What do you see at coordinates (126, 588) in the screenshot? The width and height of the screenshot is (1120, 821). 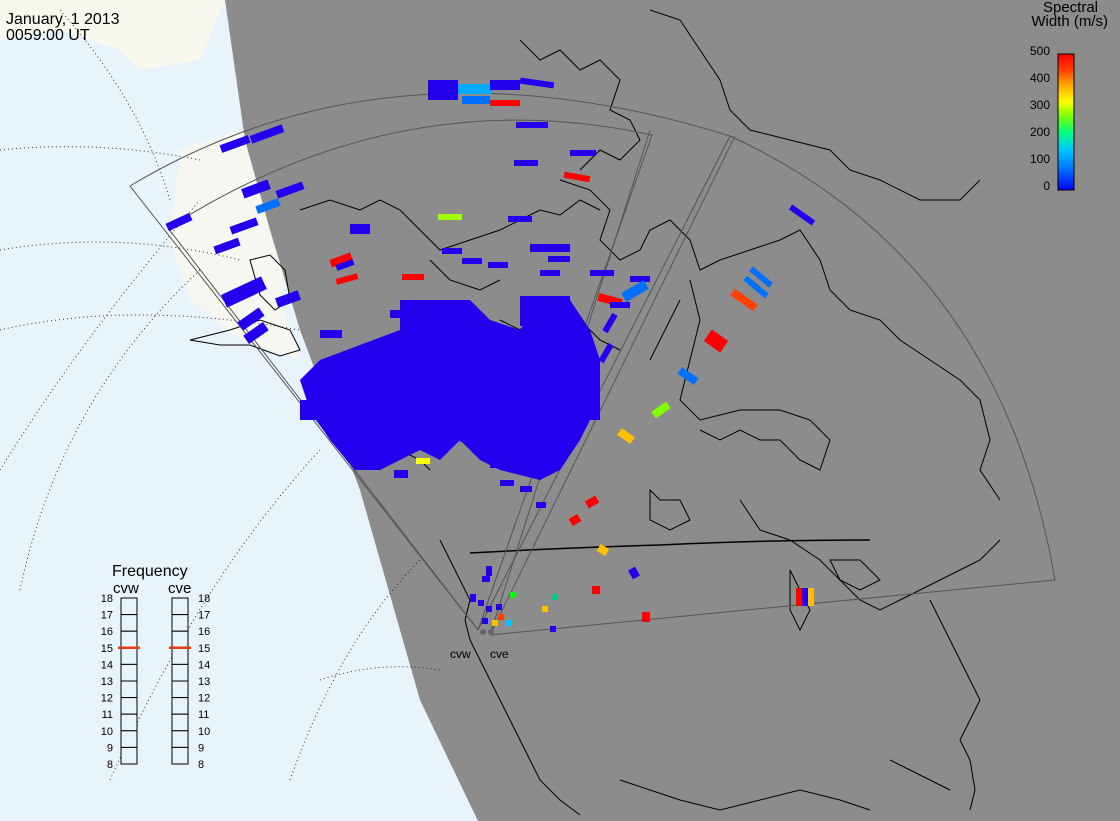 I see `frequency-radar-cvw: cvw` at bounding box center [126, 588].